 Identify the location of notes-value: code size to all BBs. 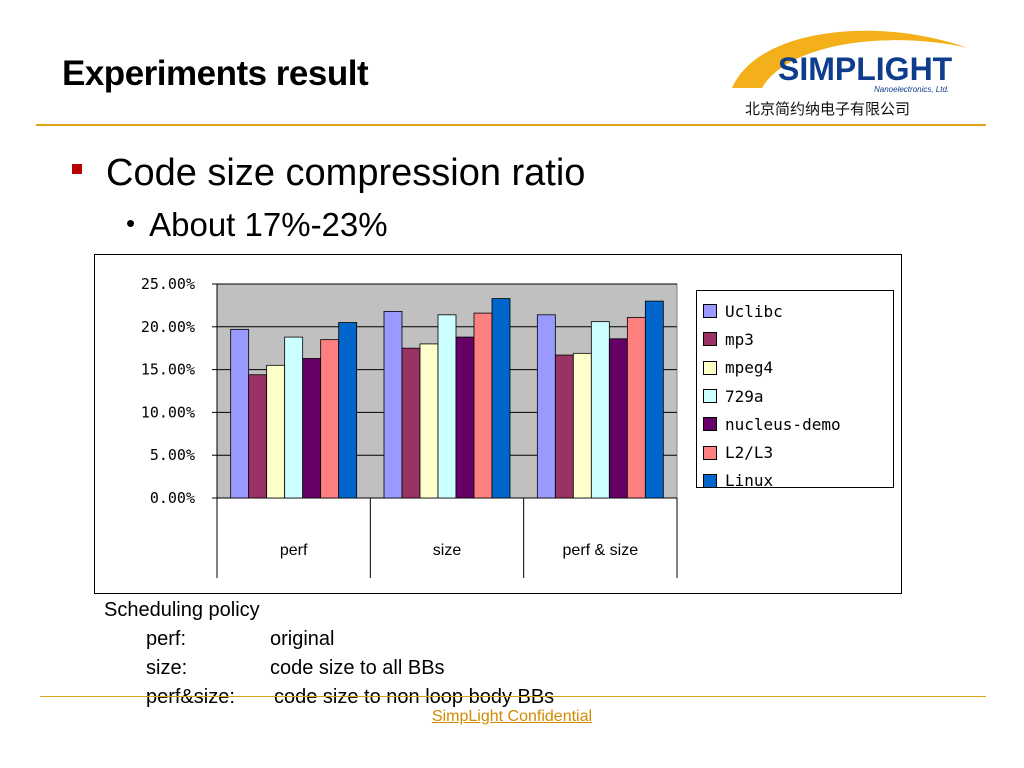
(357, 668).